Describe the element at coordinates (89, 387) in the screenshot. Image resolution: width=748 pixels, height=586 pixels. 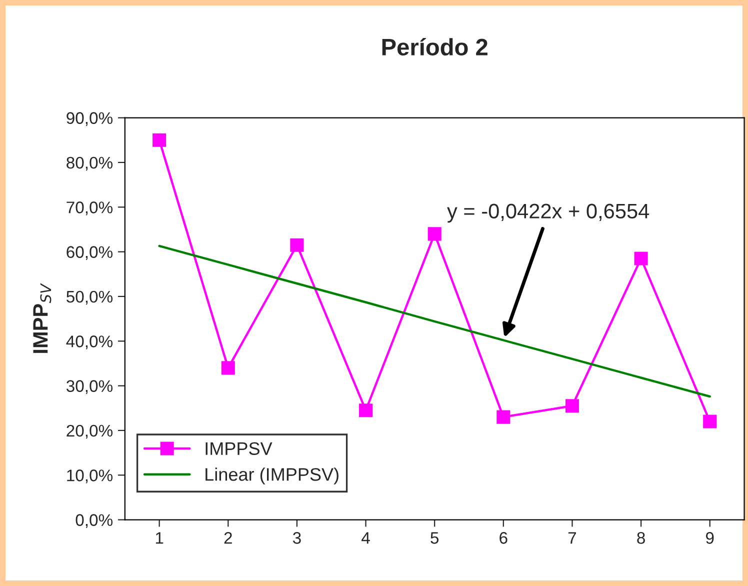
I see `y-tick-label: 30,0%` at that location.